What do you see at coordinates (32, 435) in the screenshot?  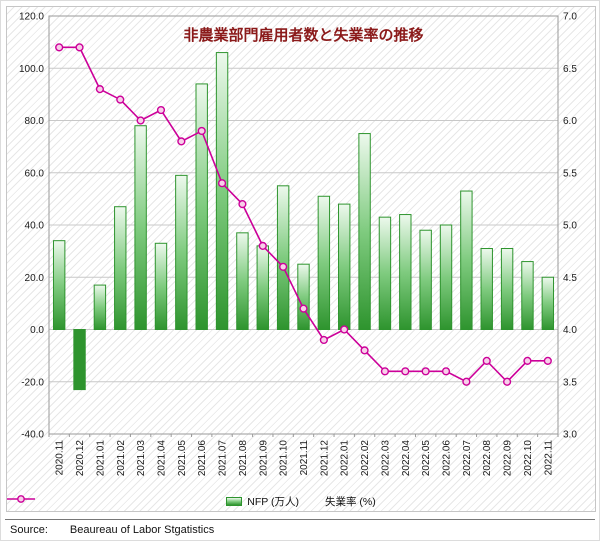 I see `svg-text: -40.0` at bounding box center [32, 435].